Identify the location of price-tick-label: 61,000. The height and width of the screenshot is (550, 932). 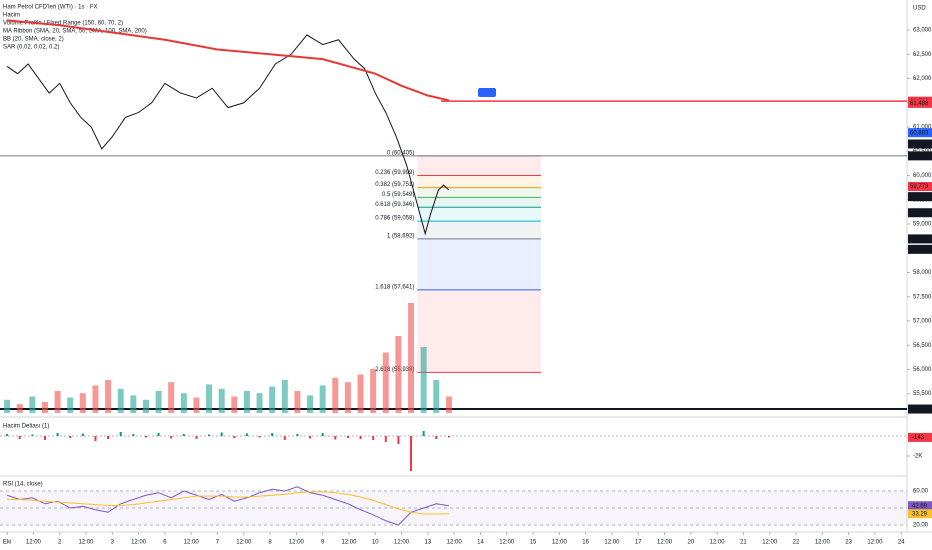
(922, 128).